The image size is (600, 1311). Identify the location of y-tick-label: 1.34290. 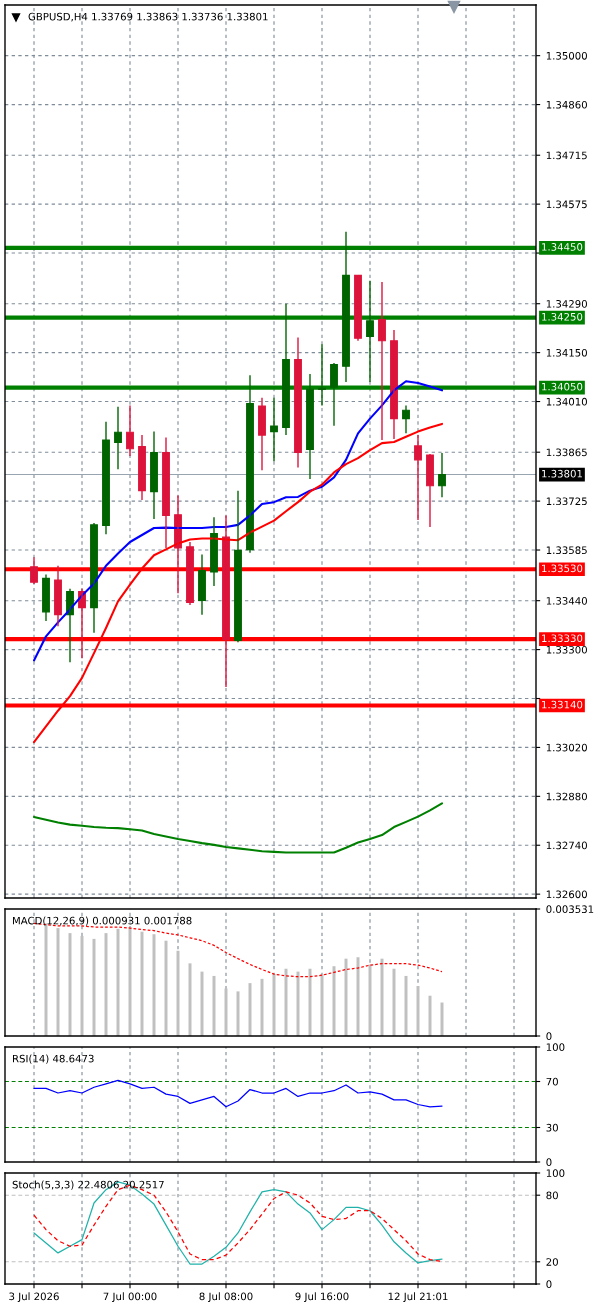
(566, 304).